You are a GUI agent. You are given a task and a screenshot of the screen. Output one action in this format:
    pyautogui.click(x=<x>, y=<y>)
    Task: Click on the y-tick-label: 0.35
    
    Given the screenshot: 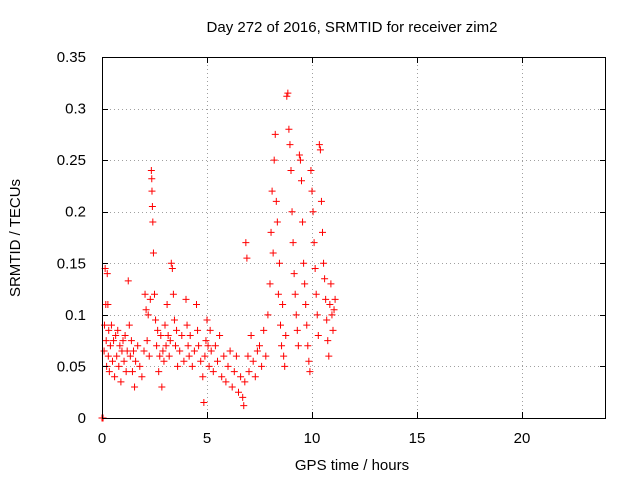 What is the action you would take?
    pyautogui.click(x=71, y=57)
    